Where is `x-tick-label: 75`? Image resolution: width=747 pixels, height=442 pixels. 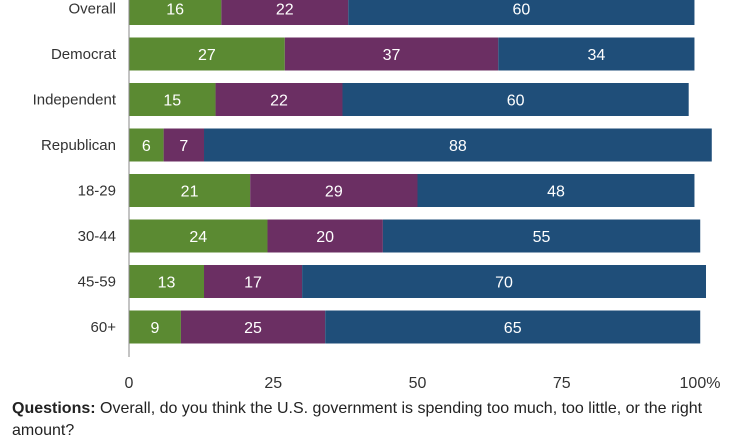 x-tick-label: 75 is located at coordinates (562, 383).